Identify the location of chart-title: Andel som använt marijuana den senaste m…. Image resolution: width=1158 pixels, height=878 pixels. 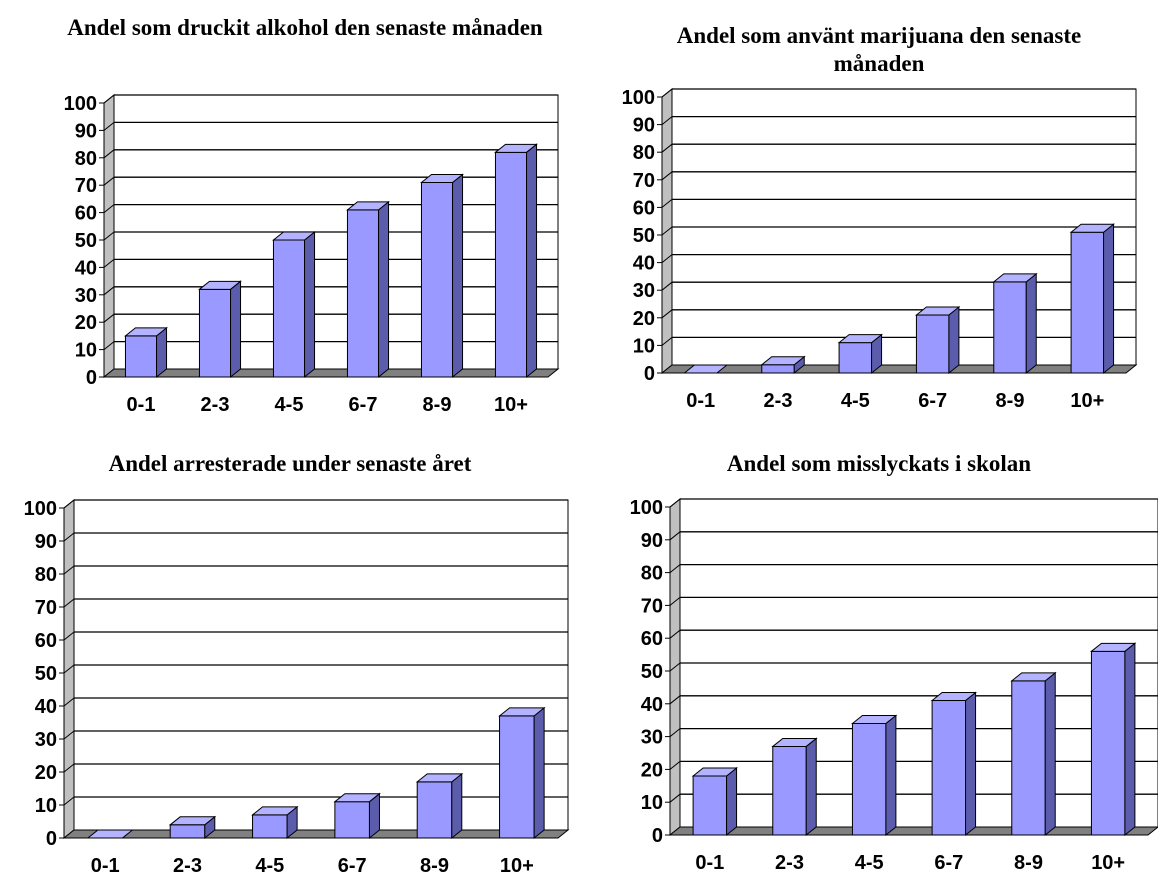
(879, 49).